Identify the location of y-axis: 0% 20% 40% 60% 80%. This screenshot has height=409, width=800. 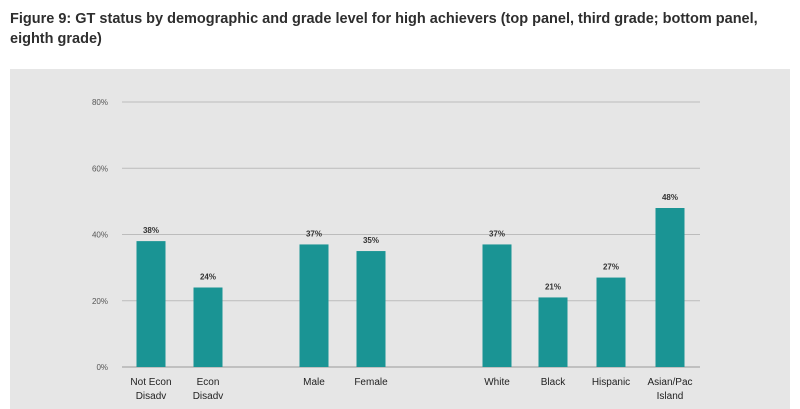
(100, 235).